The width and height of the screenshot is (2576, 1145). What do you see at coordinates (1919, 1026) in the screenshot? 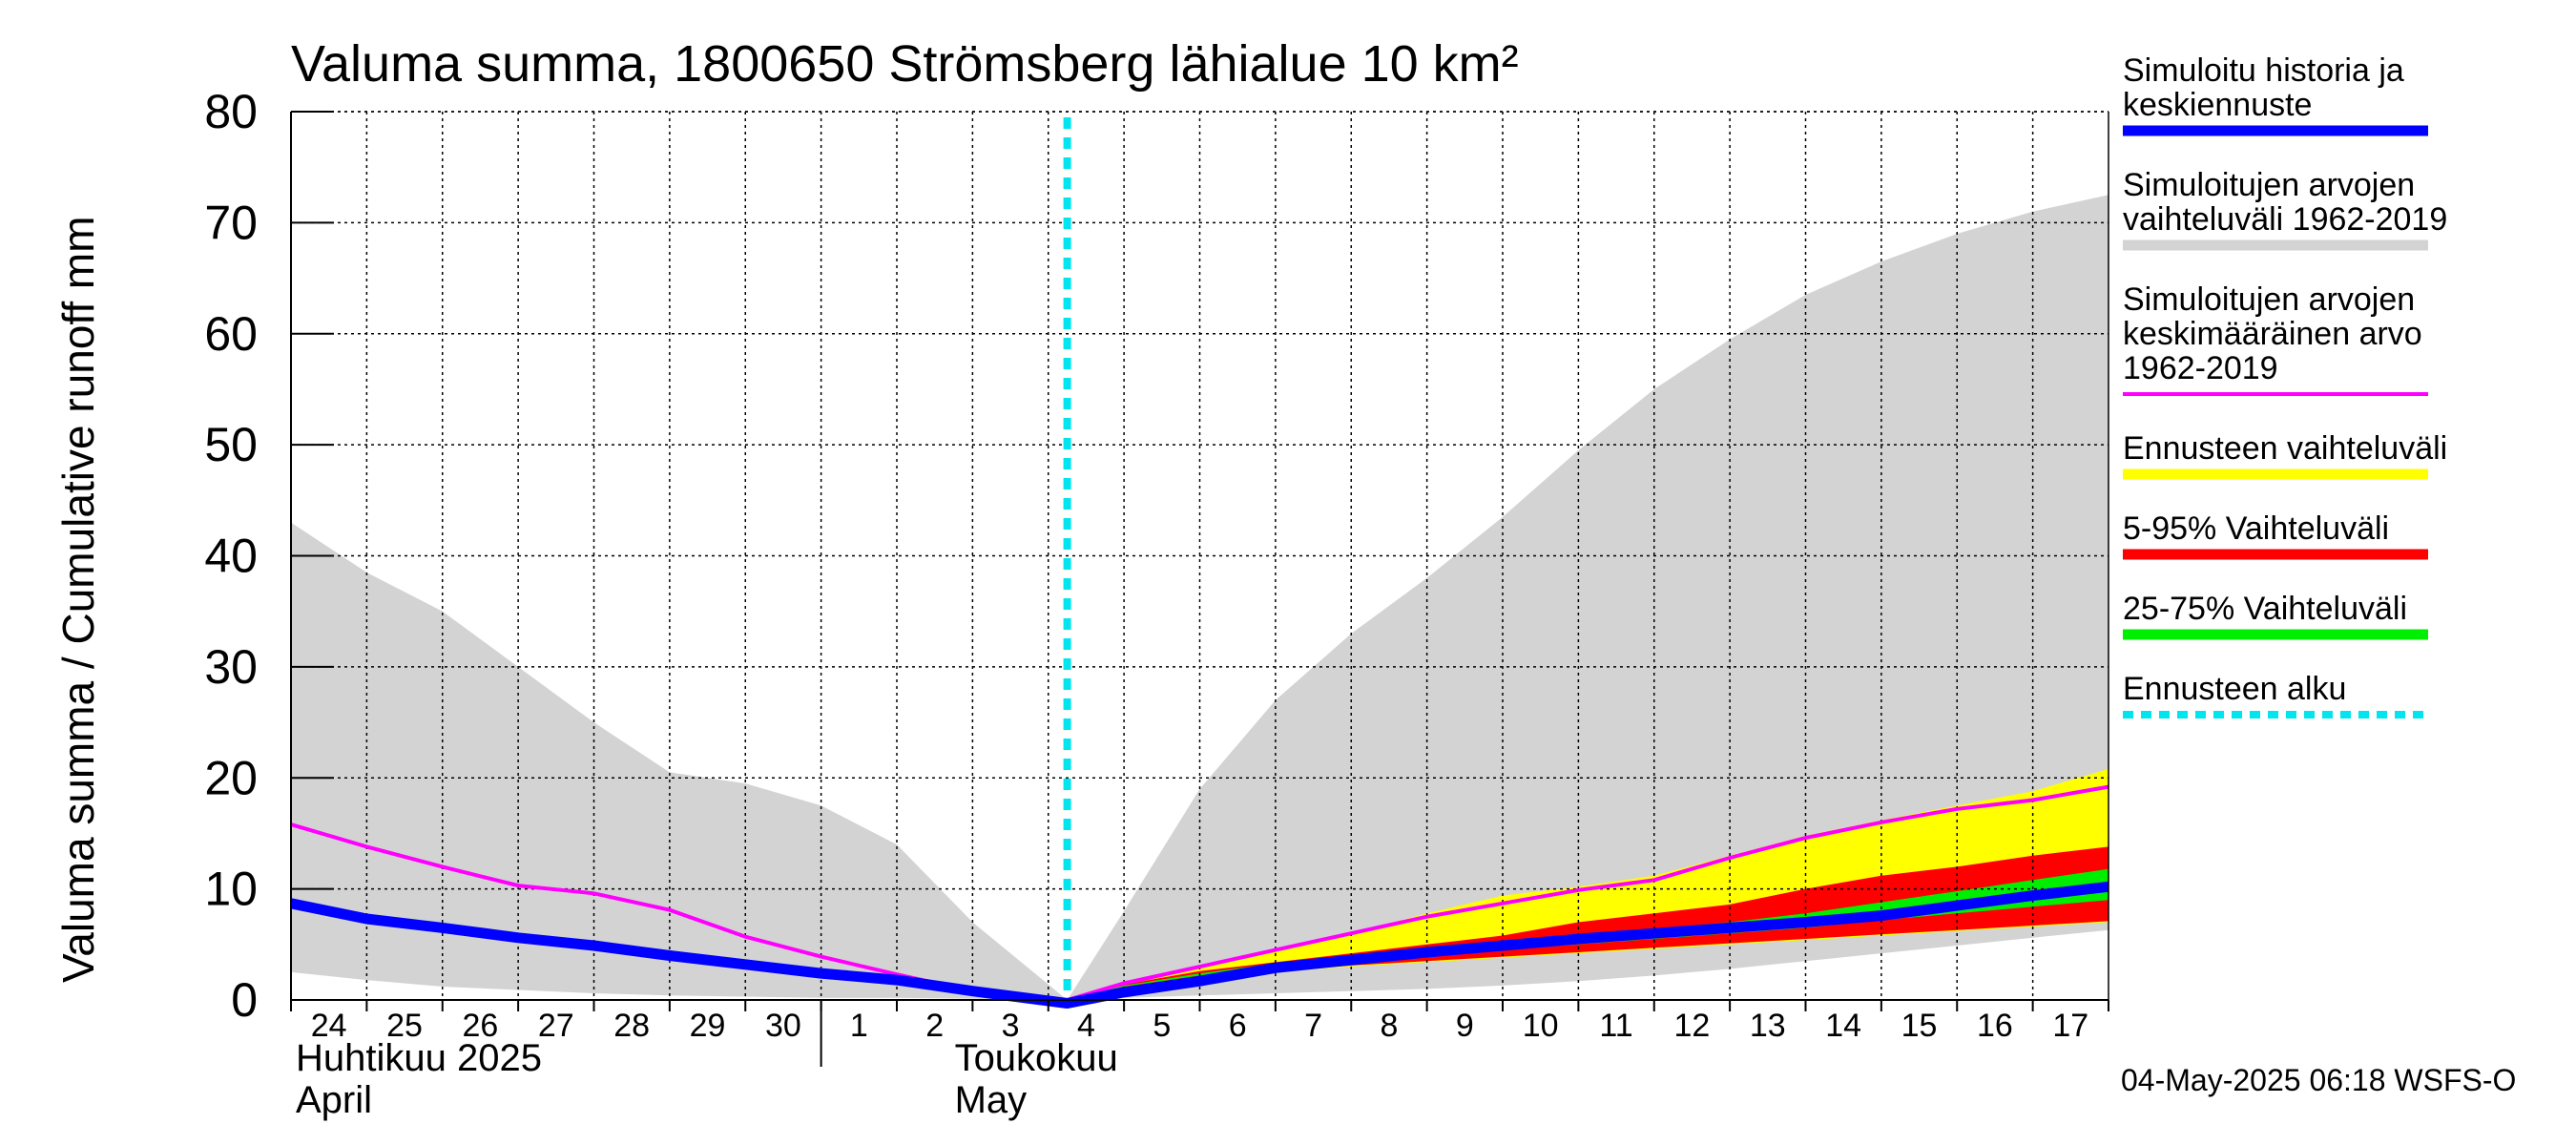
I see `x-tick-label: 15` at bounding box center [1919, 1026].